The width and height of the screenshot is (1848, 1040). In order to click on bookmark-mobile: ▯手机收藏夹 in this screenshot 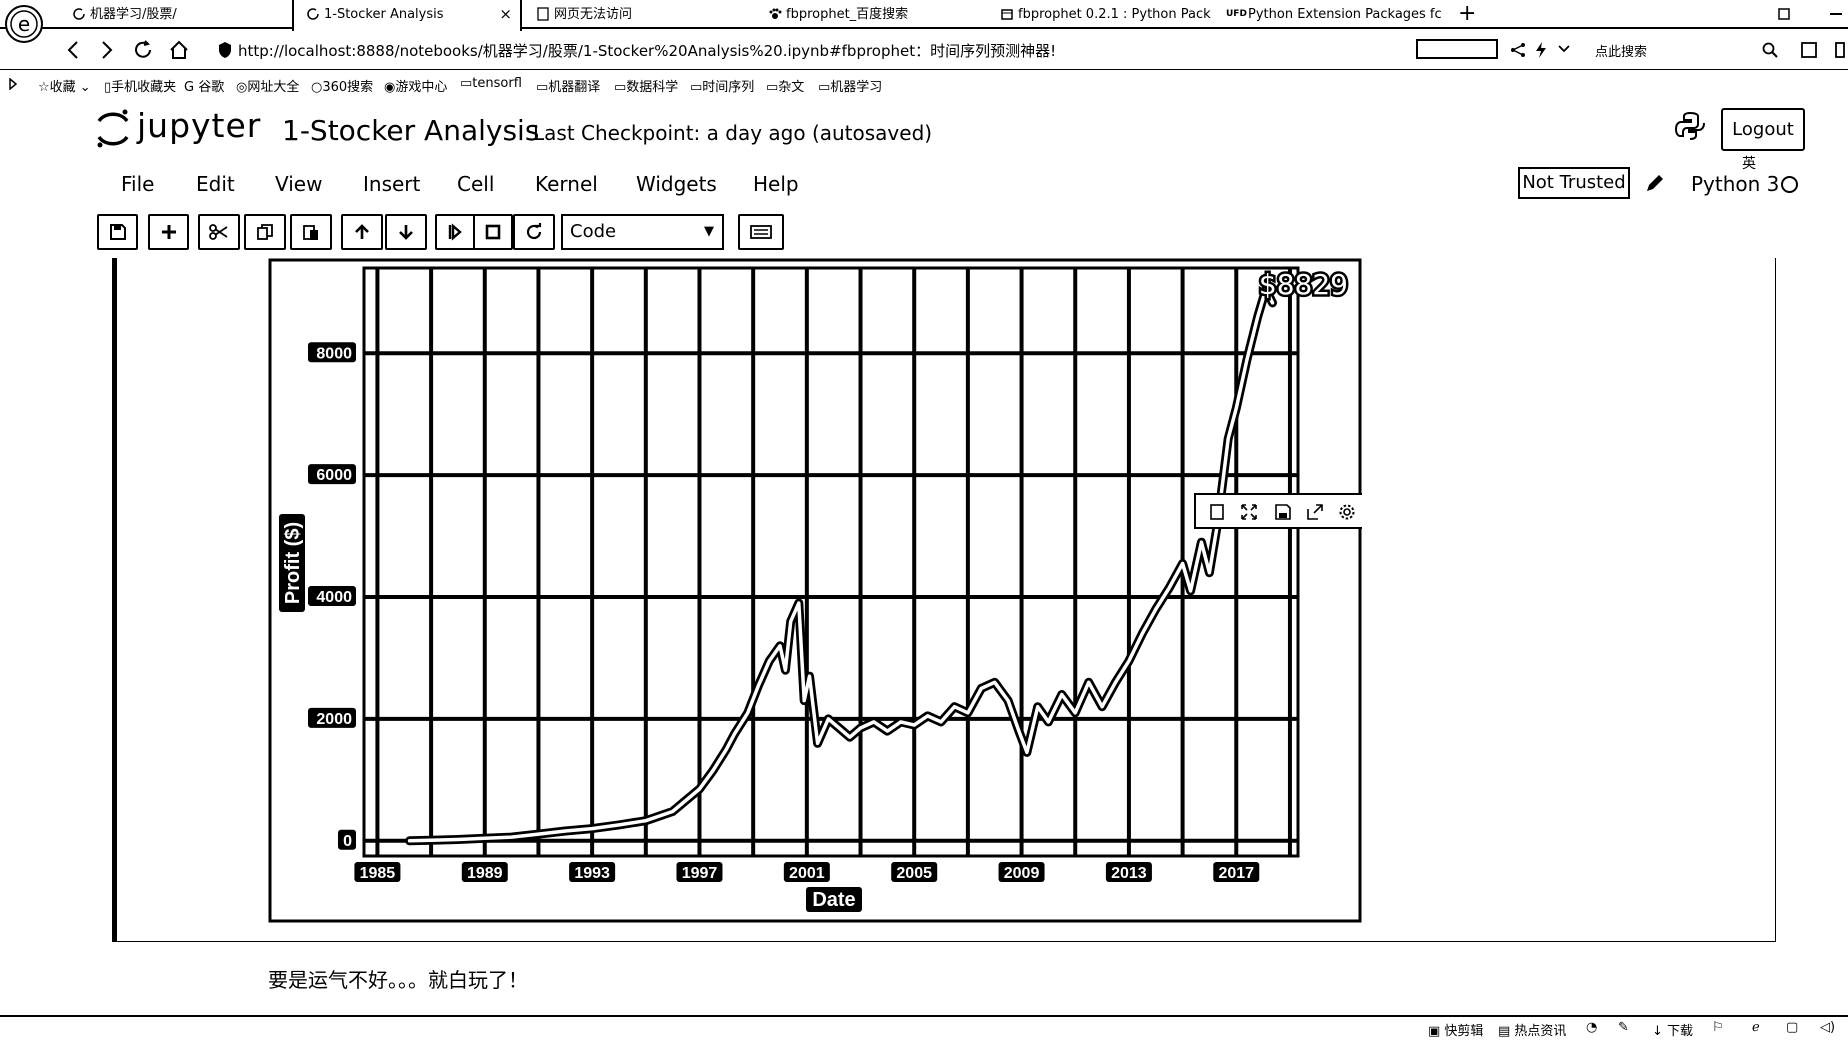, I will do `click(140, 87)`.